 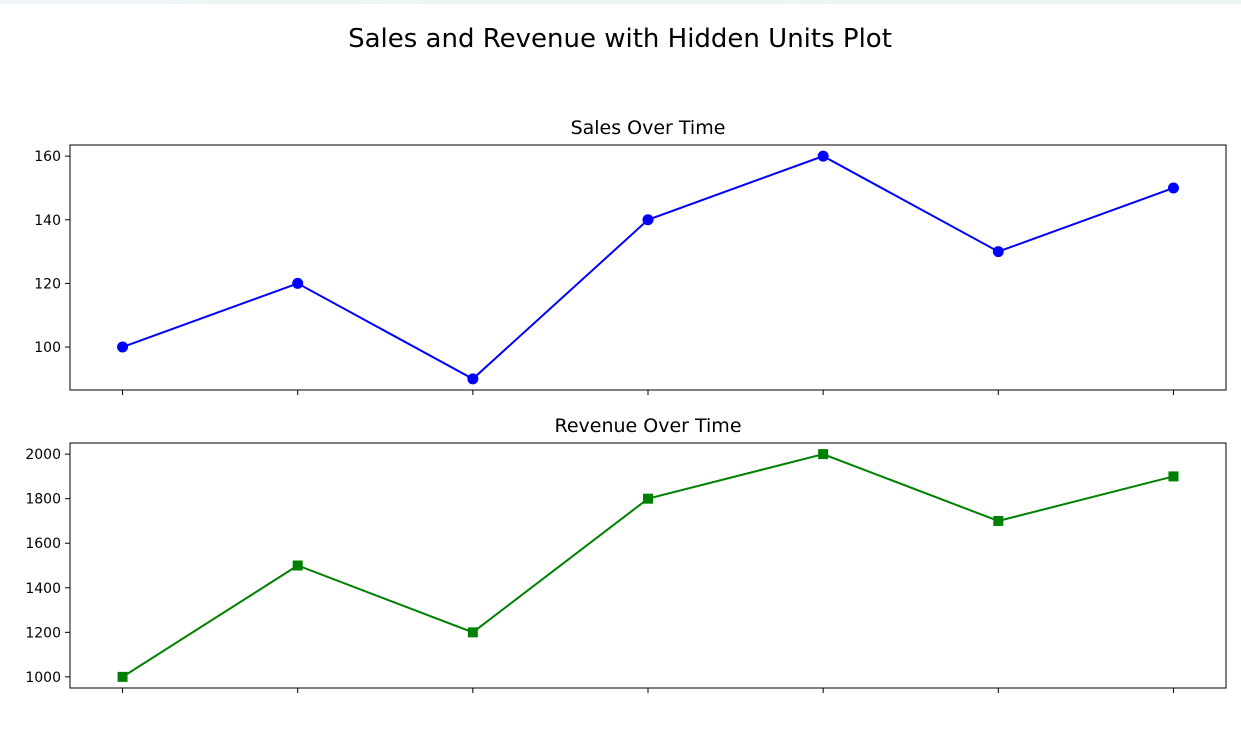 I want to click on subplot-title: Revenue Over Time, so click(x=647, y=426).